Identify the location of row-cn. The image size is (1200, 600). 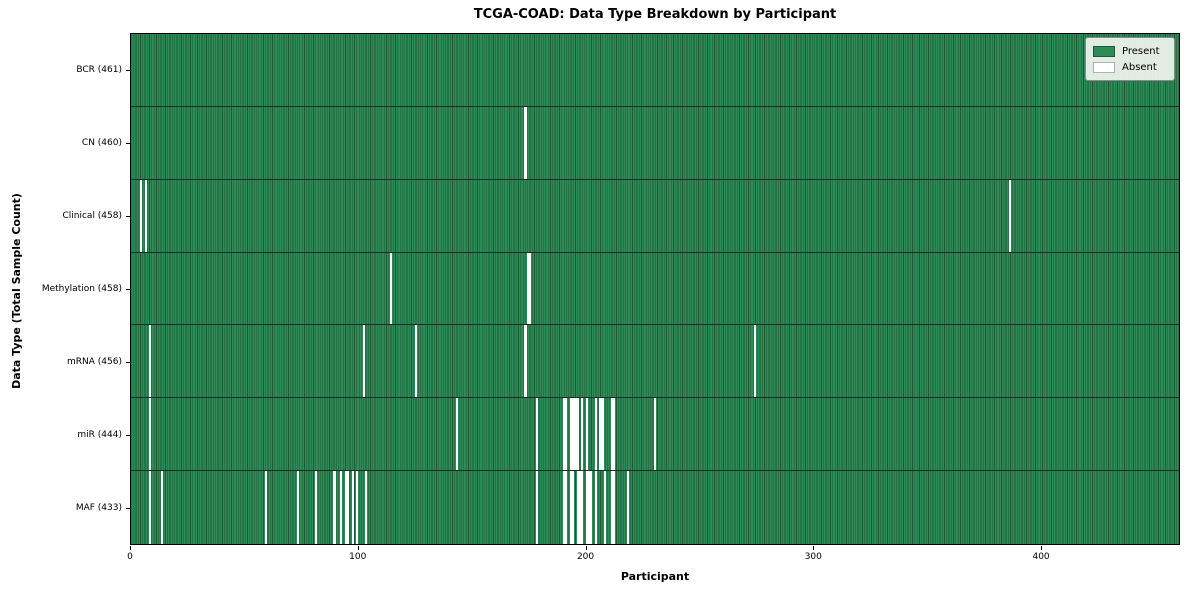
(655, 143).